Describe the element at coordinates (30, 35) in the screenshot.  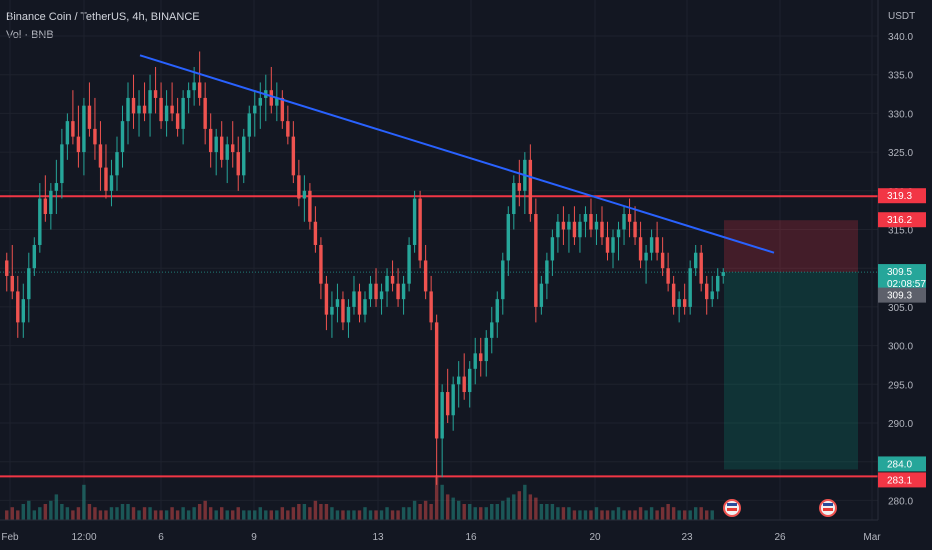
I see `volume-indicator-label: Vol · BNB` at that location.